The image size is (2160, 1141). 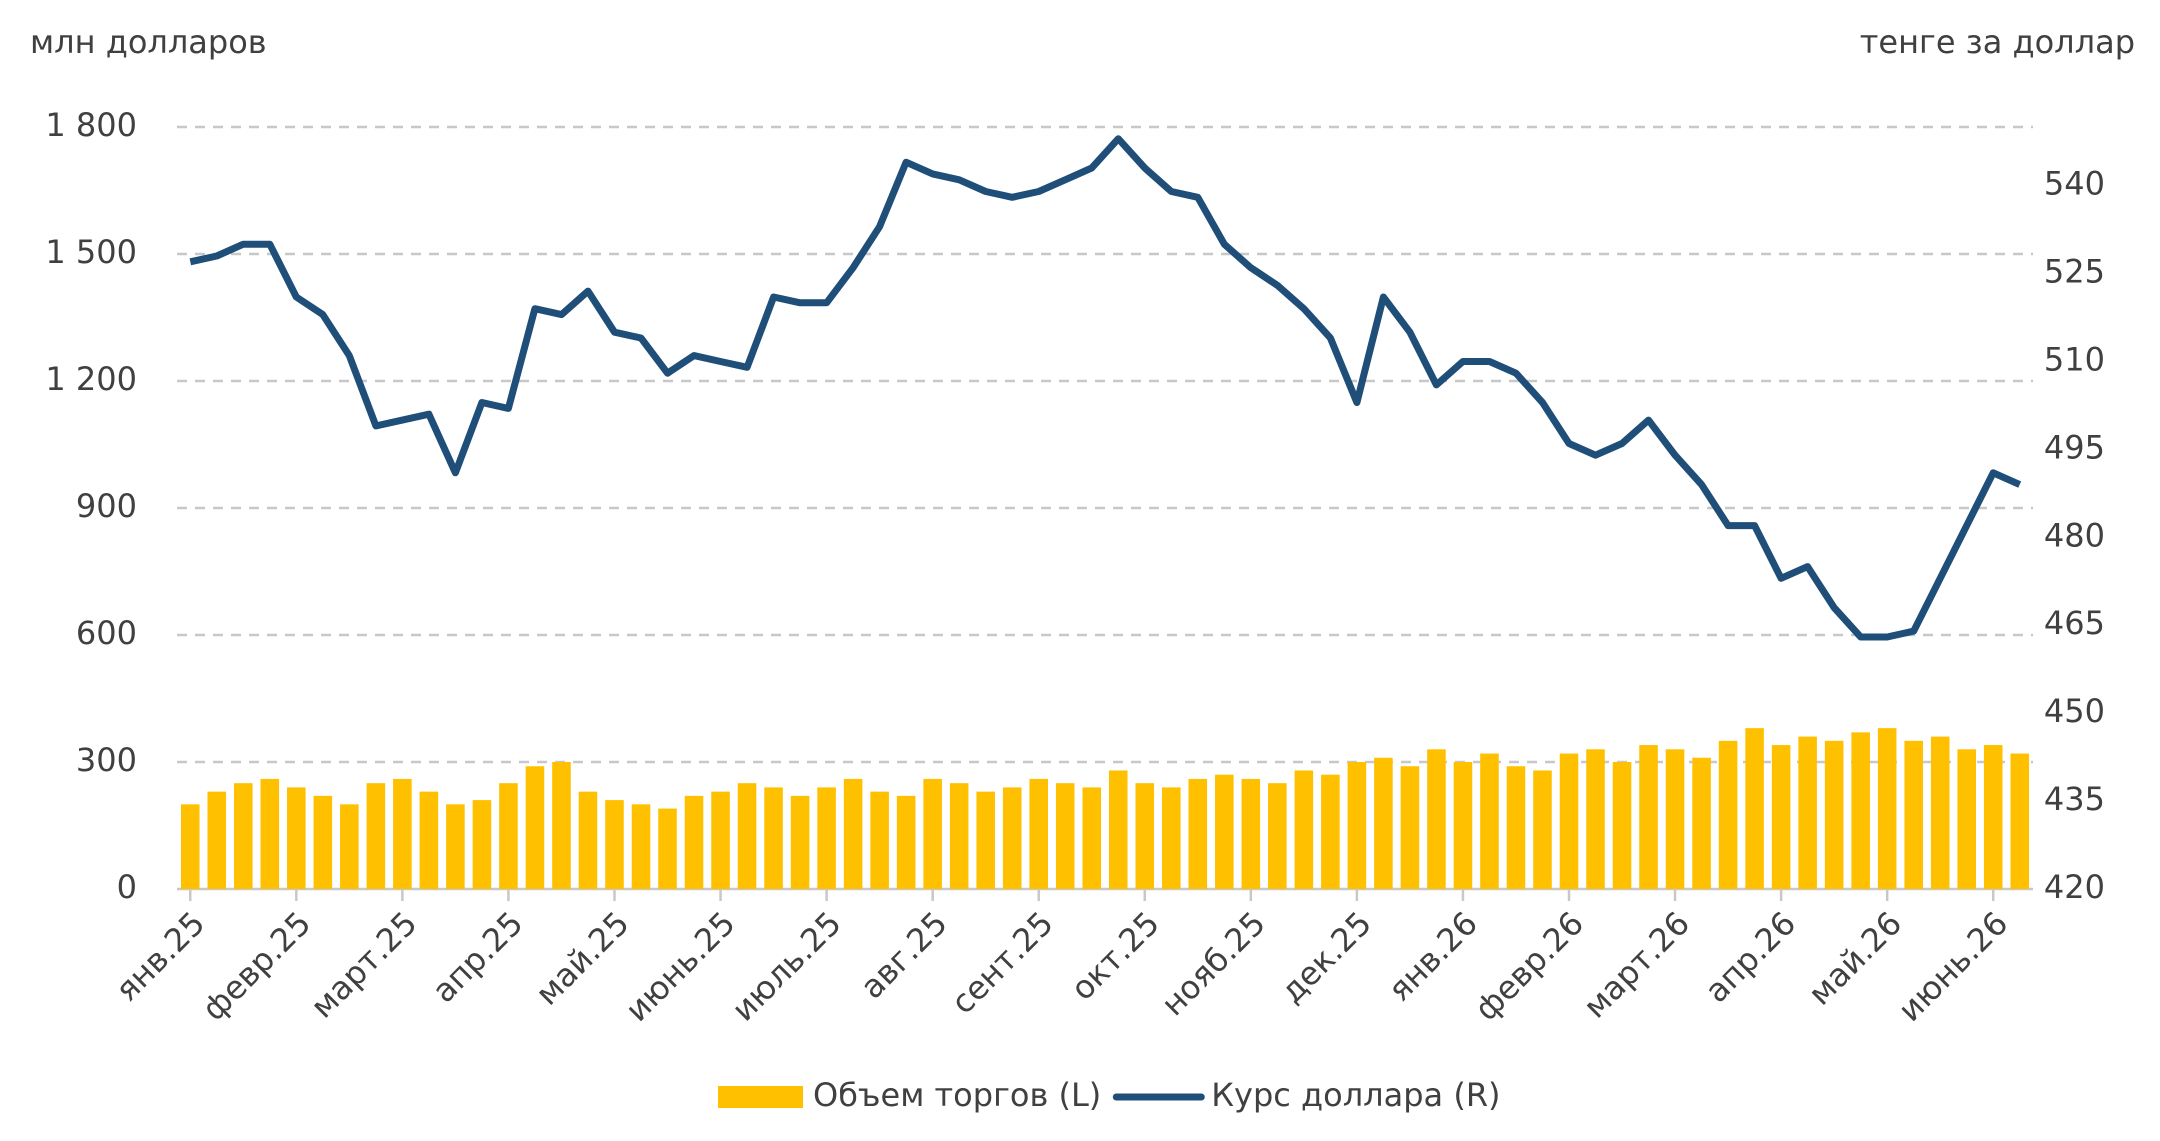 What do you see at coordinates (1115, 956) in the screenshot?
I see `x-tick-label: окт.25` at bounding box center [1115, 956].